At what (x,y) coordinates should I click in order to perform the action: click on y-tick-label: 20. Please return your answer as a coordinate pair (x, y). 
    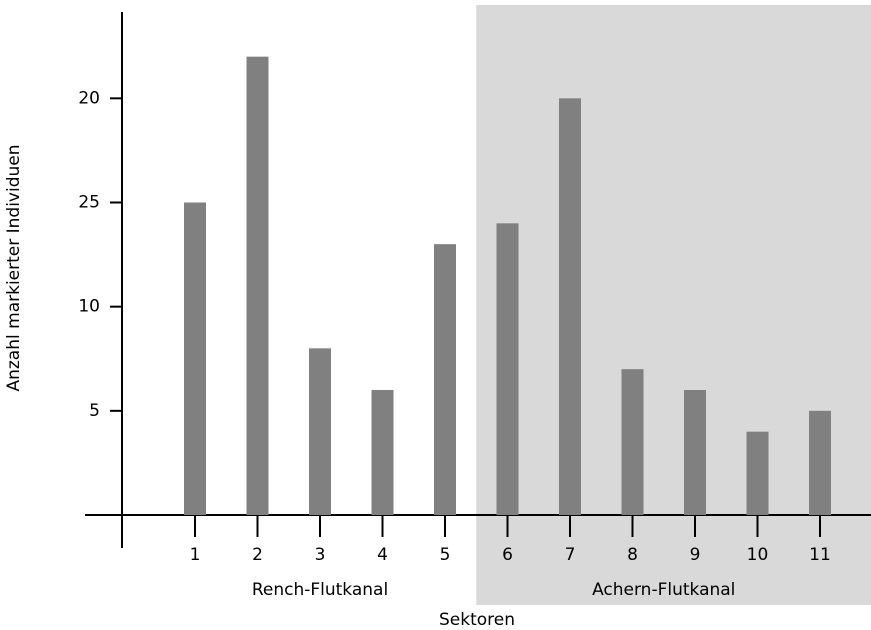
    Looking at the image, I should click on (89, 98).